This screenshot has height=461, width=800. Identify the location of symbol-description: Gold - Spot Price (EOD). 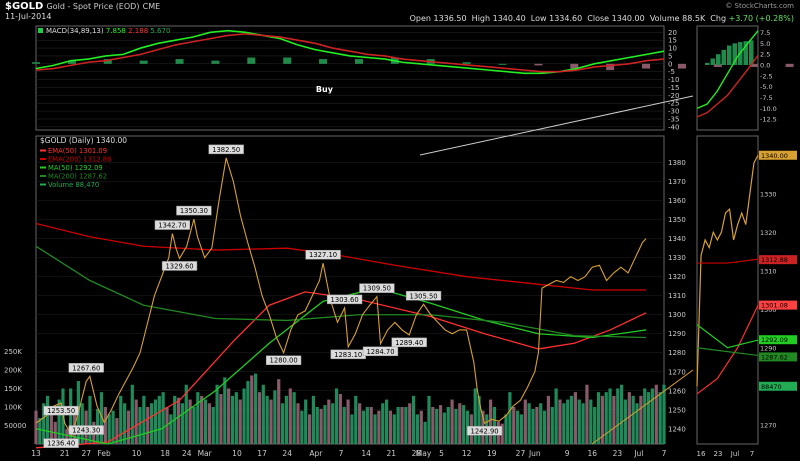
(93, 6).